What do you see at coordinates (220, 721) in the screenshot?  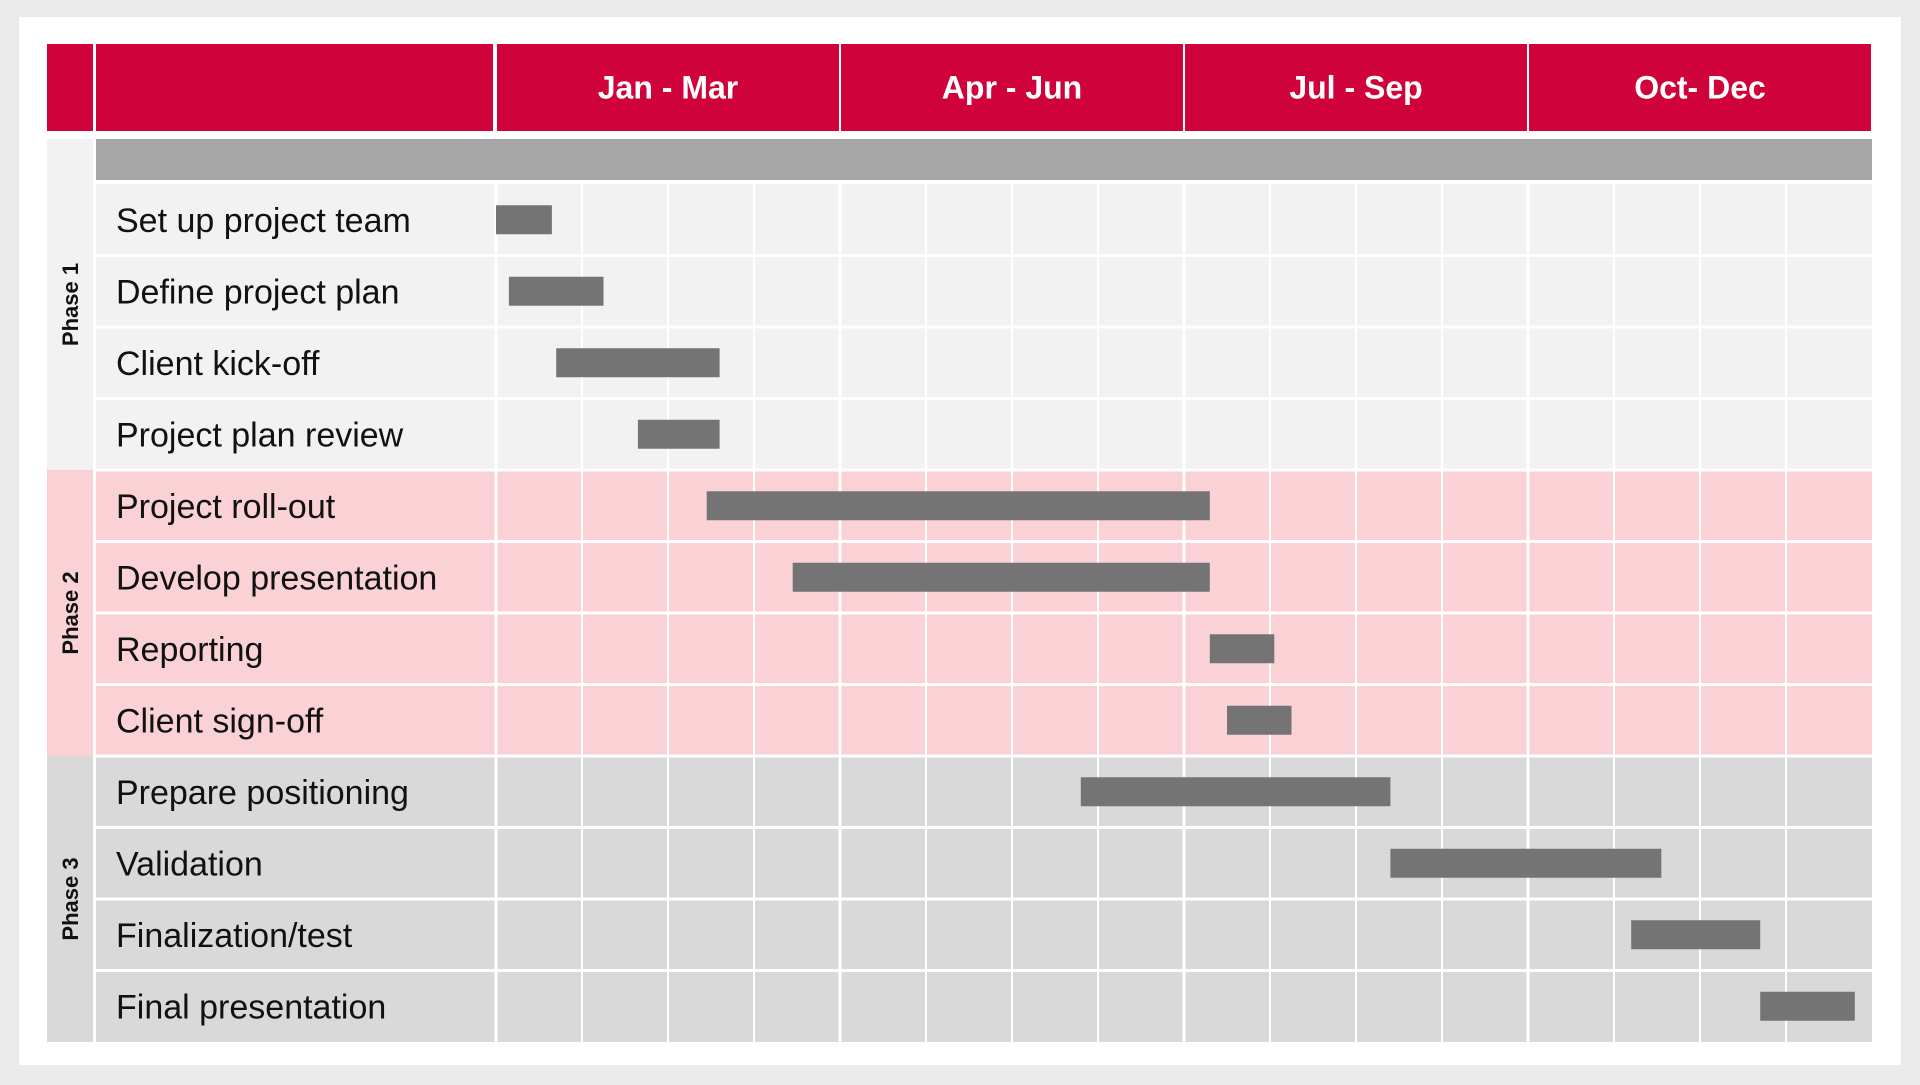 I see `task-label-client-sign-off: Client sign-off` at bounding box center [220, 721].